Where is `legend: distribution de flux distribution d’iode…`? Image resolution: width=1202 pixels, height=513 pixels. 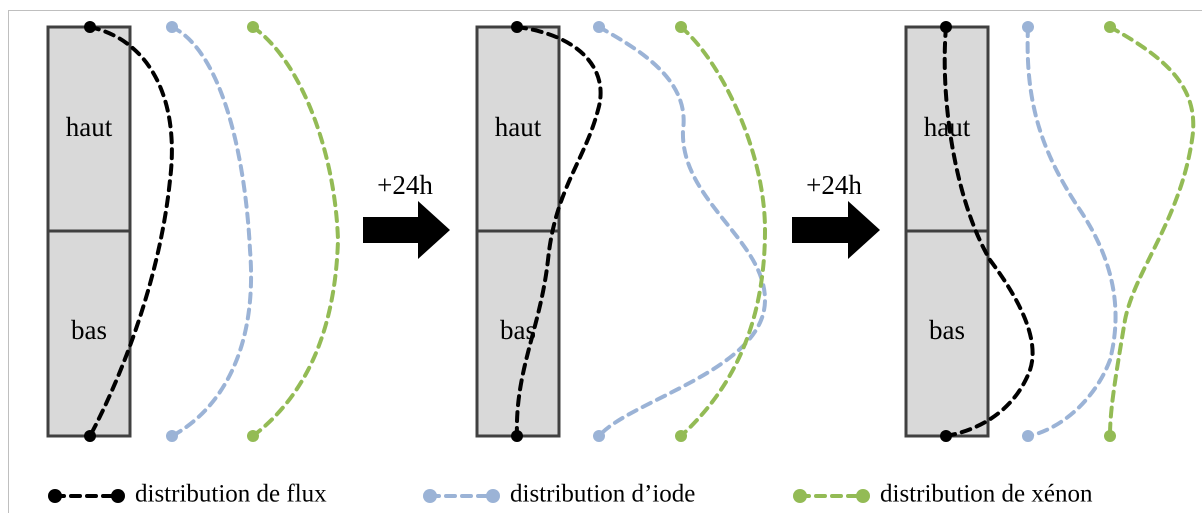
legend: distribution de flux distribution d’iode… is located at coordinates (570, 494).